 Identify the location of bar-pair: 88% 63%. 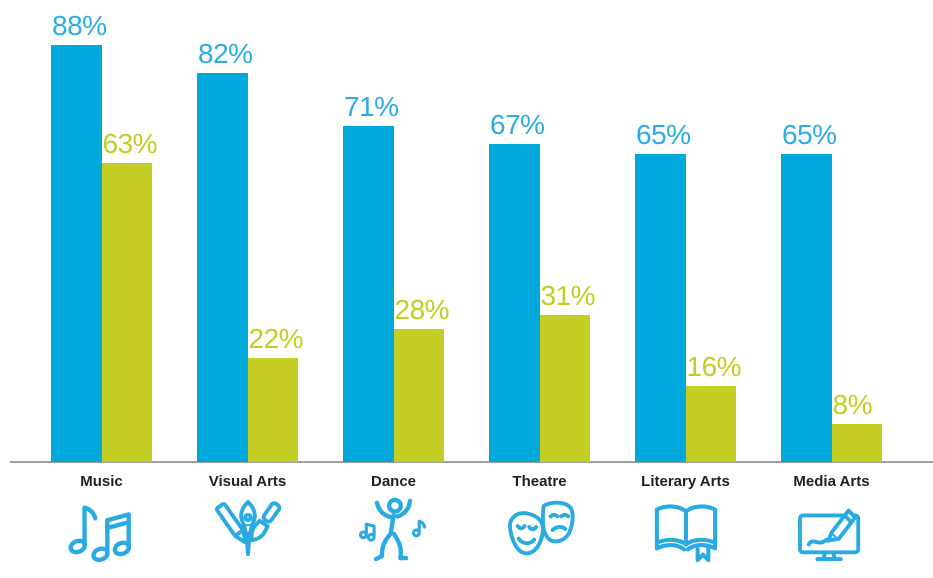
(104, 231).